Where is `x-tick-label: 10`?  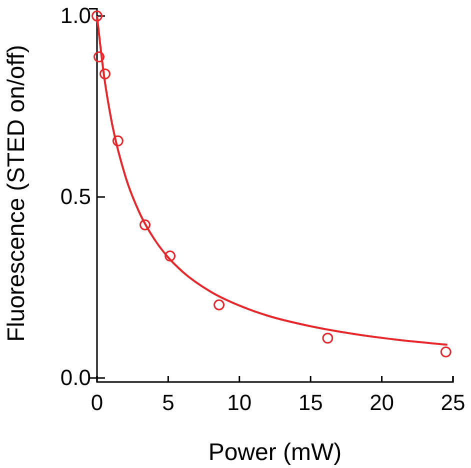
x-tick-label: 10 is located at coordinates (239, 402).